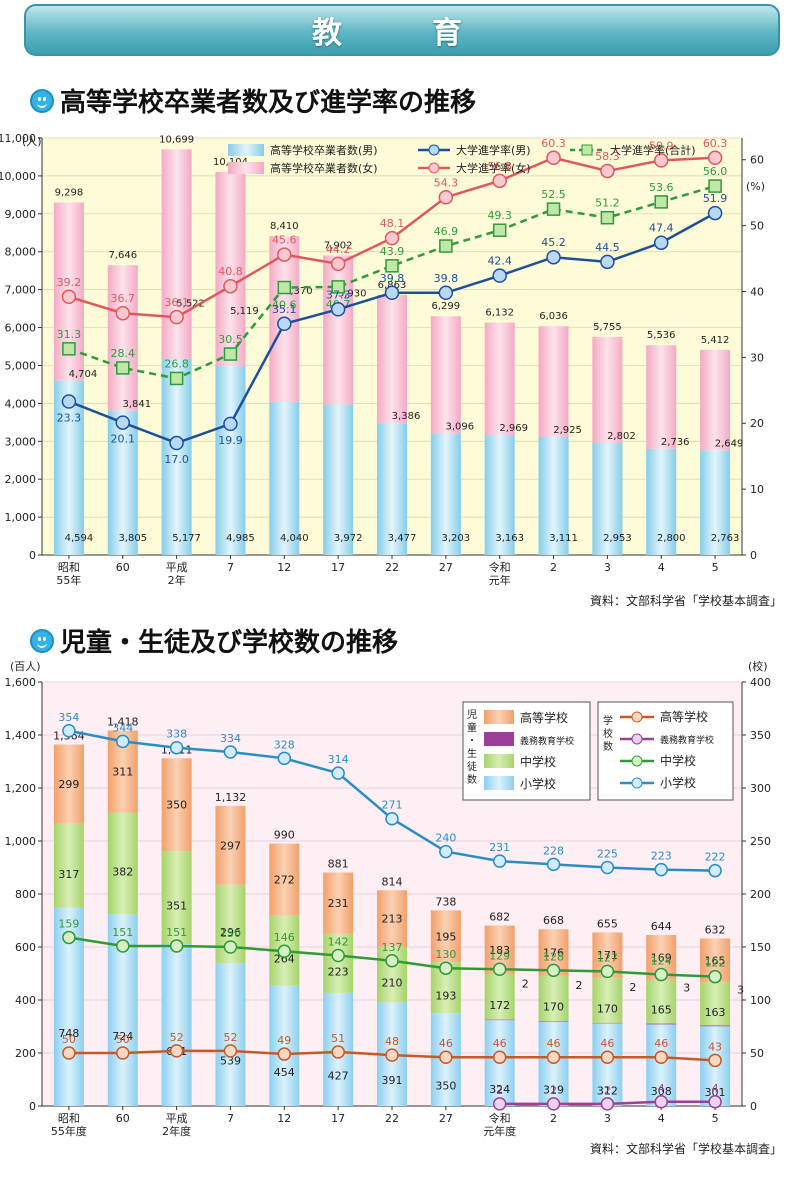 Image resolution: width=800 pixels, height=1190 pixels. What do you see at coordinates (715, 1026) in the screenshot?
I see `bar-compulsory` at bounding box center [715, 1026].